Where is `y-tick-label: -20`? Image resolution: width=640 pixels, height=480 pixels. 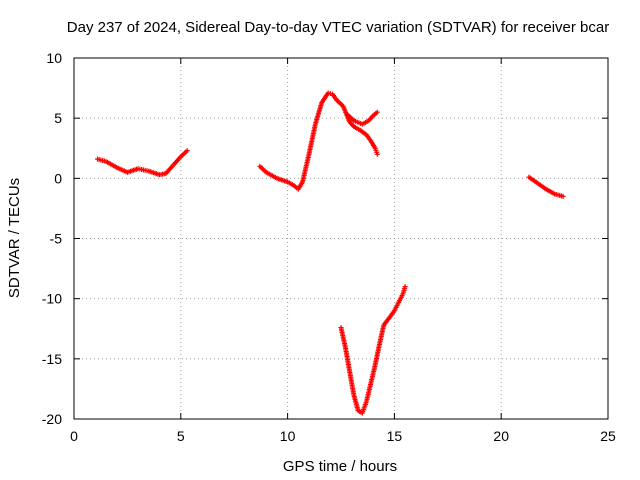
y-tick-label: -20 is located at coordinates (52, 419).